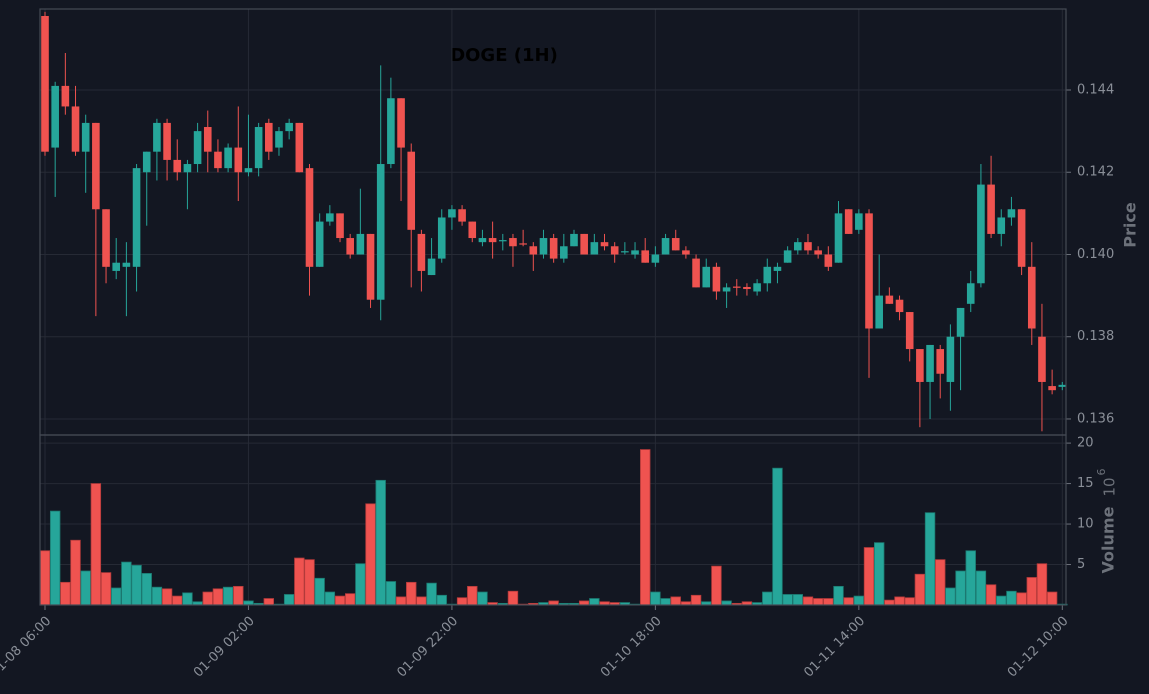 This screenshot has width=1149, height=694. I want to click on y-tick-label: 0.136, so click(1095, 418).